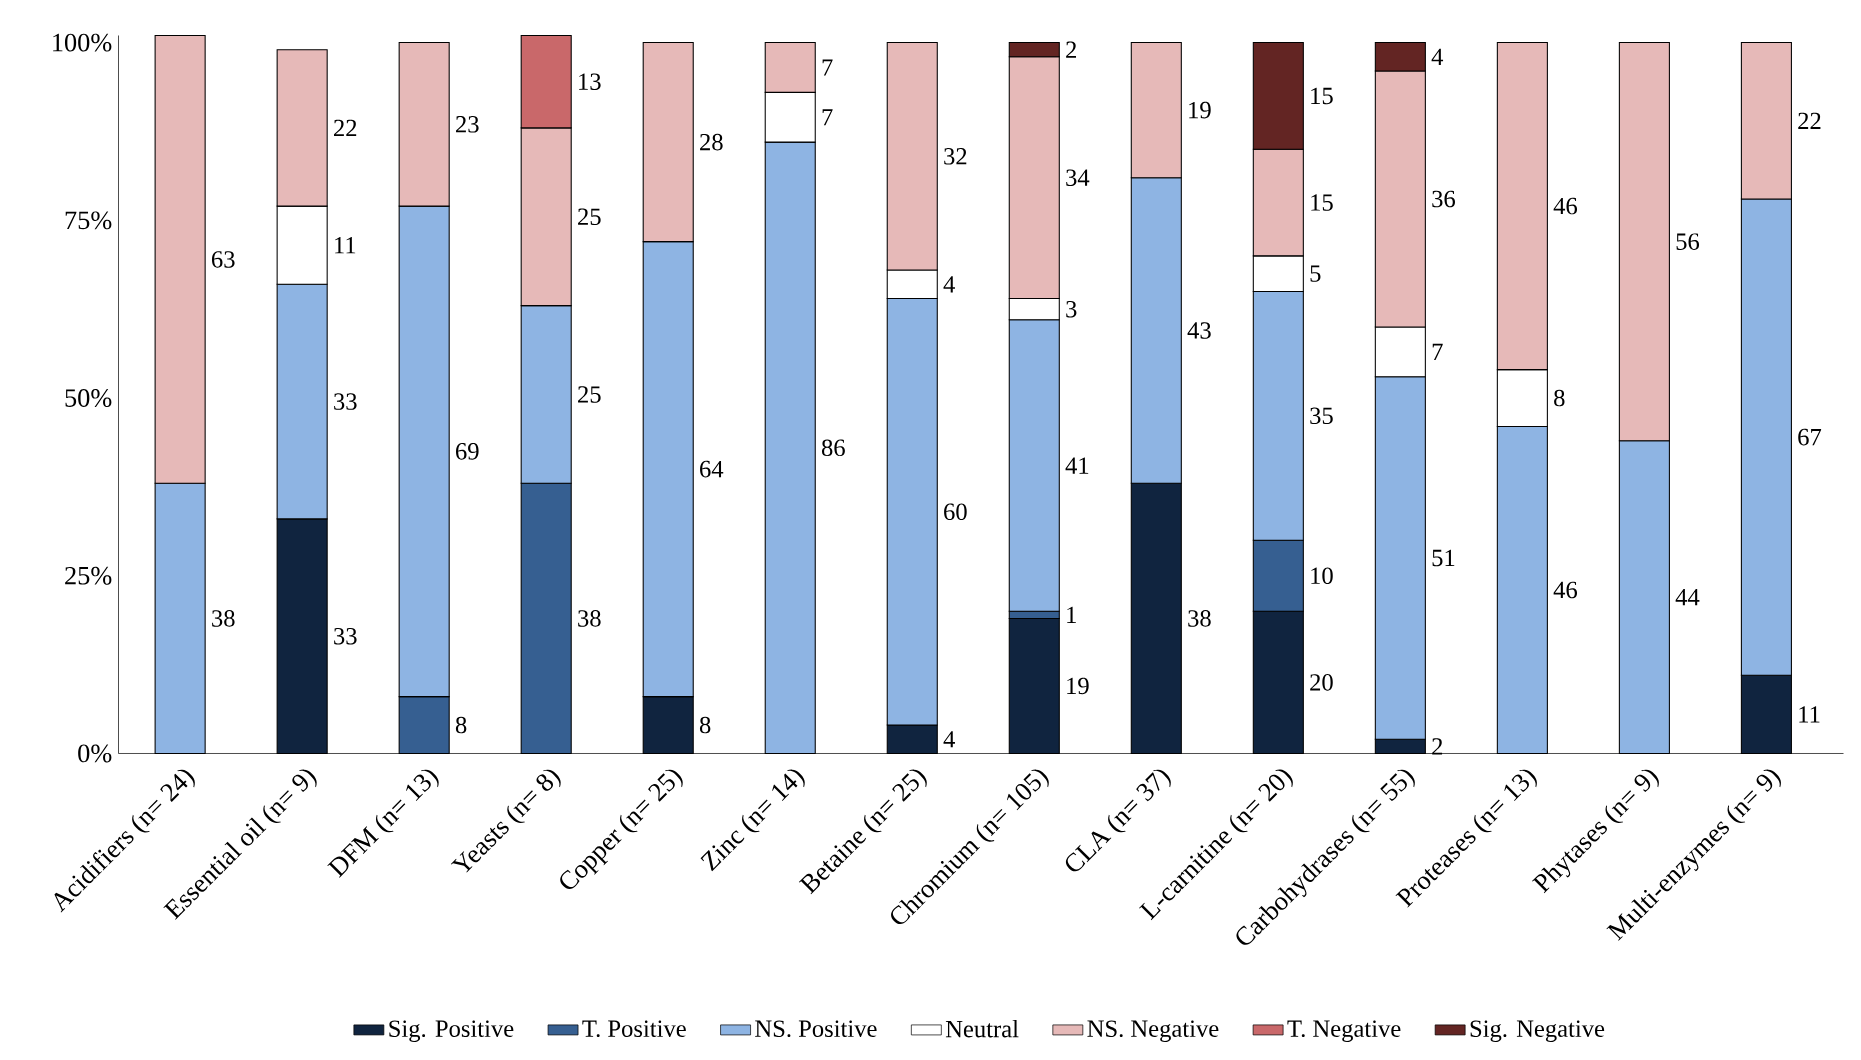 The width and height of the screenshot is (1861, 1060). Describe the element at coordinates (88, 398) in the screenshot. I see `y-tick-label: 50%` at that location.